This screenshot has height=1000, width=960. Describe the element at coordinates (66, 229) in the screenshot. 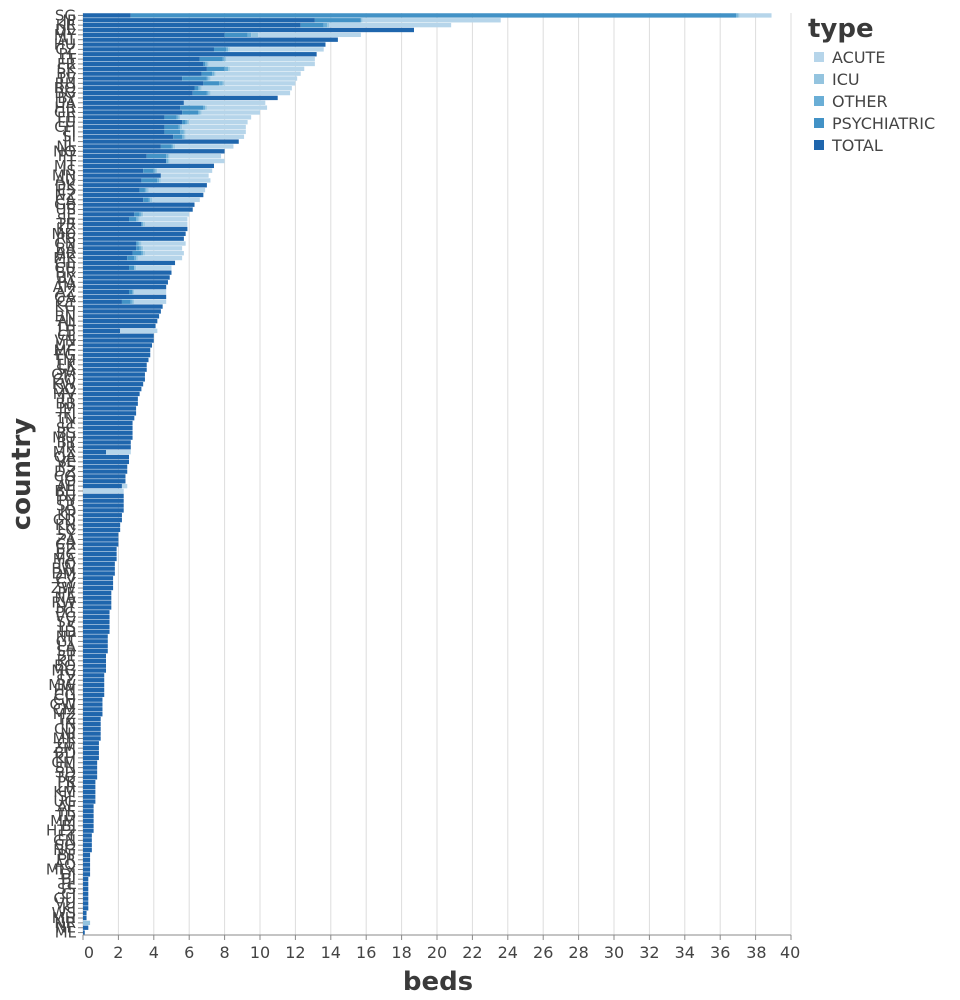

I see `y-tick-label: KZ` at that location.